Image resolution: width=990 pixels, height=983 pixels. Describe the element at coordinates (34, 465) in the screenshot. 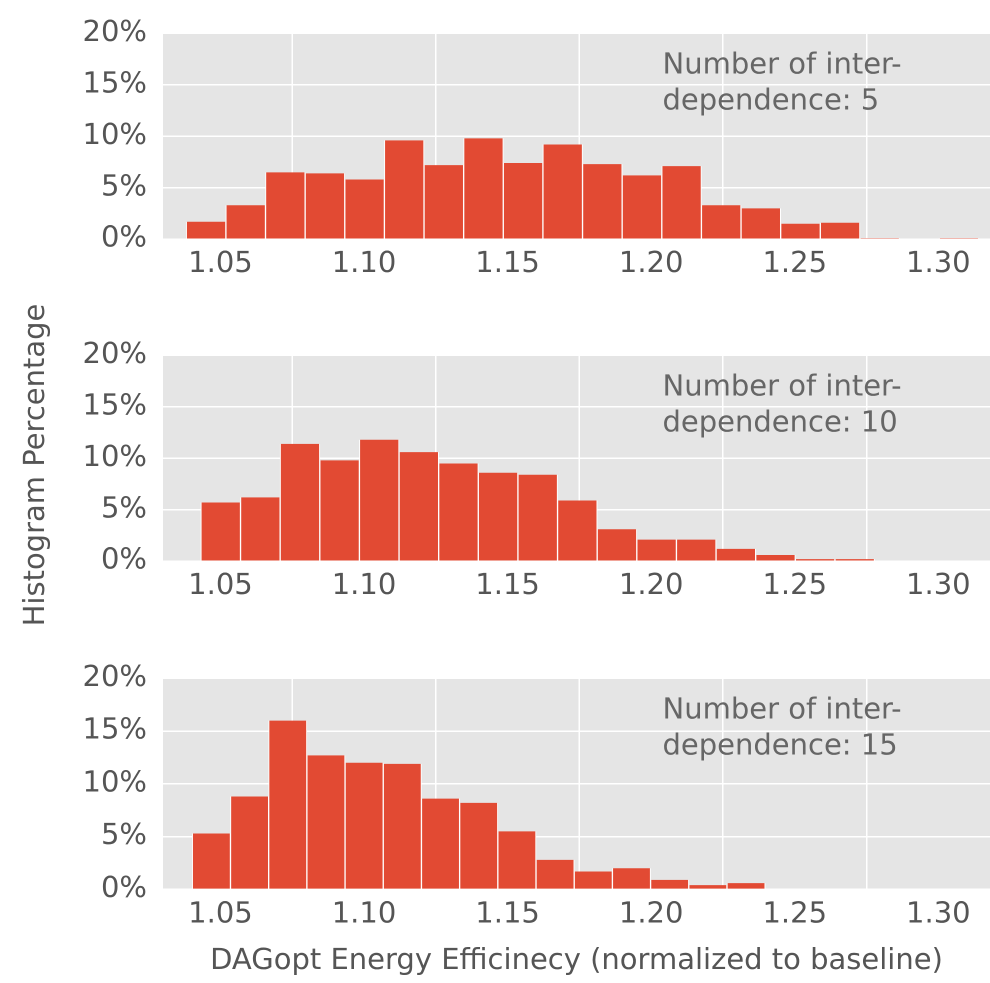

I see `y-axis-title: Histogram Percentage` at that location.